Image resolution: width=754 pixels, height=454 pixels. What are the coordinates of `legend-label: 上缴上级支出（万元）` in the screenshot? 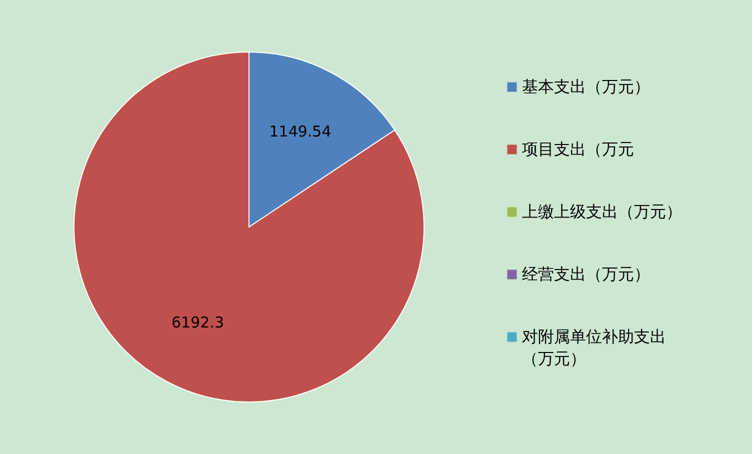 It's located at (602, 211).